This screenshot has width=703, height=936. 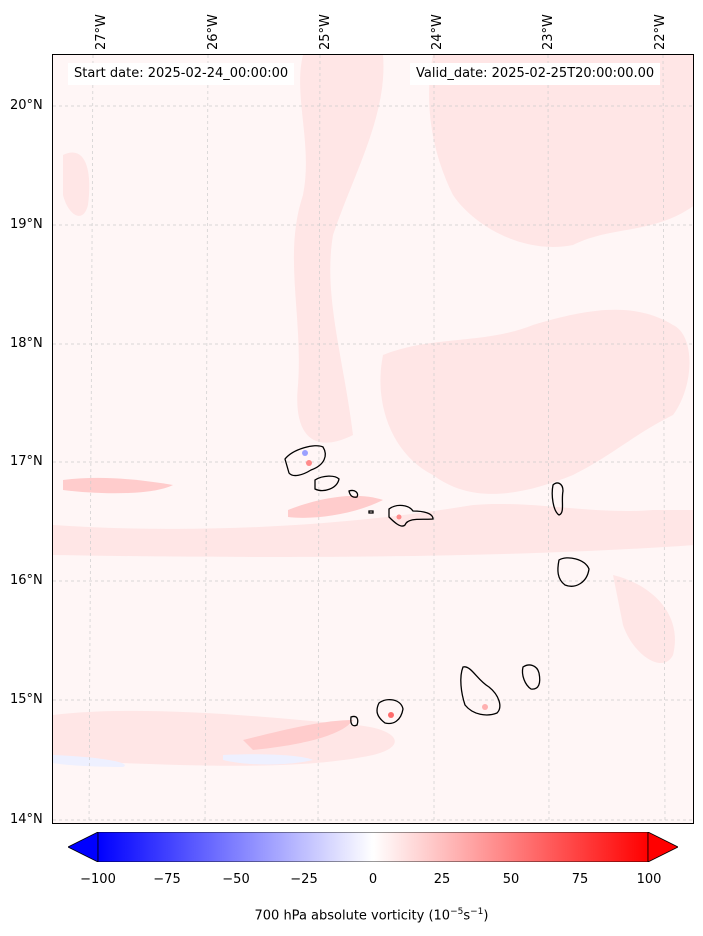 What do you see at coordinates (26, 224) in the screenshot?
I see `lat-label-19n: 19°N` at bounding box center [26, 224].